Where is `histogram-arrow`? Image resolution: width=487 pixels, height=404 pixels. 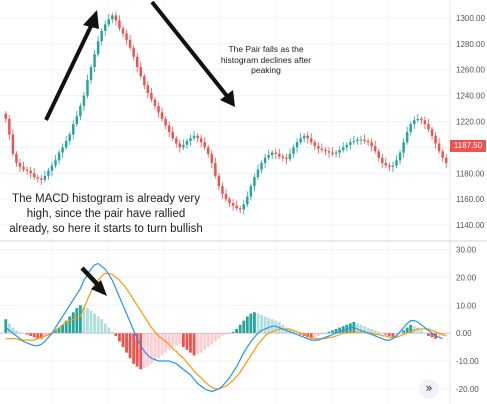 histogram-arrow is located at coordinates (90, 277).